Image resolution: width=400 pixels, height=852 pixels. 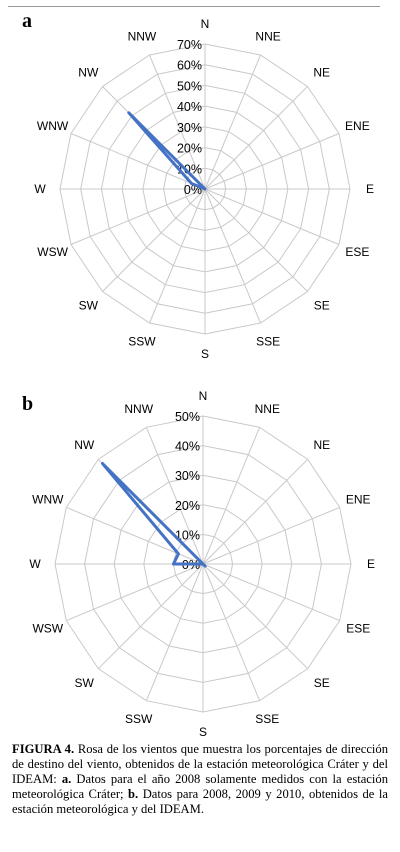 What do you see at coordinates (189, 45) in the screenshot?
I see `radial-tick-label: 70%` at bounding box center [189, 45].